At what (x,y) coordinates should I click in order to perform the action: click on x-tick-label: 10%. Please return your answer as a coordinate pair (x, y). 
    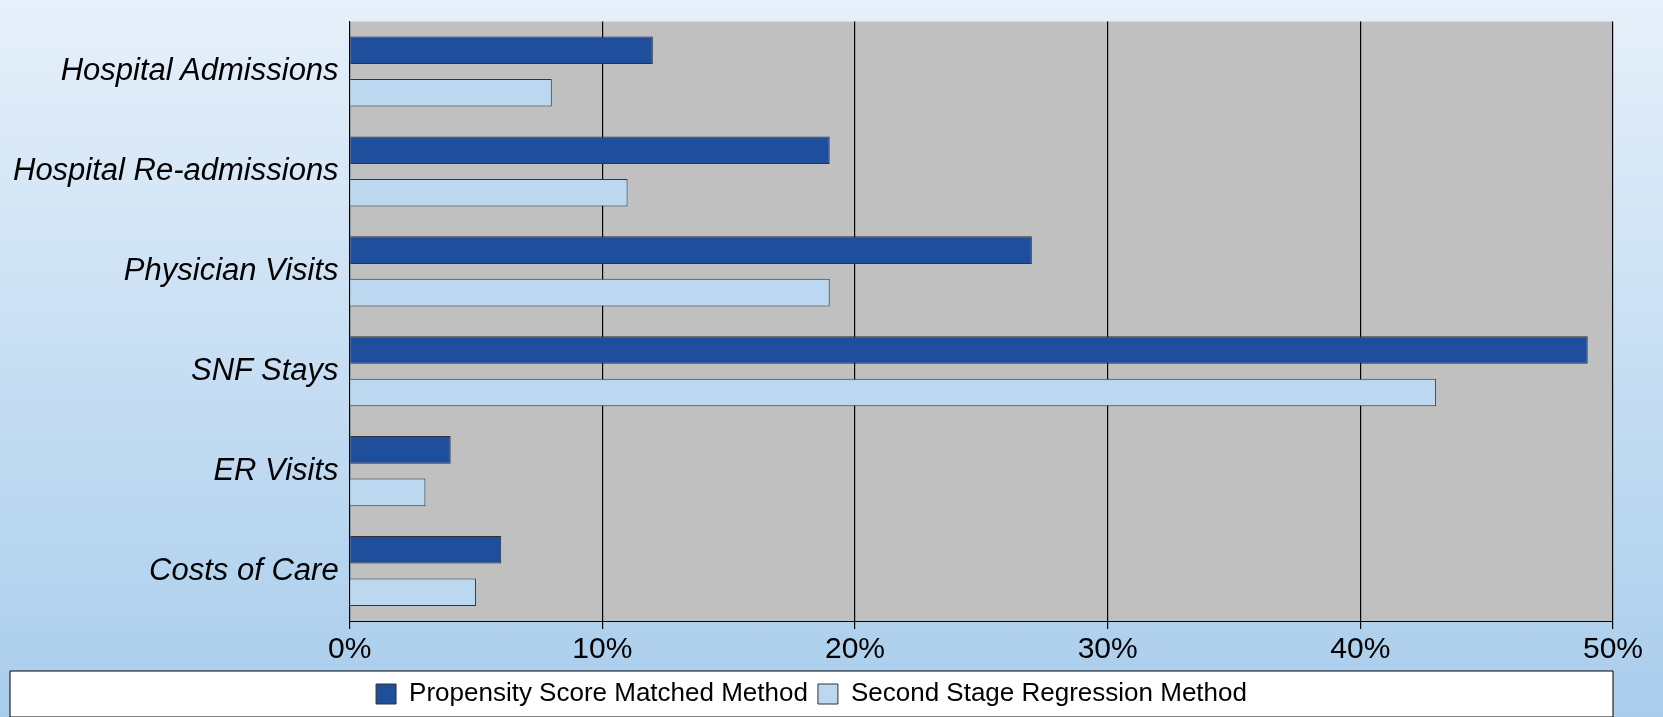
    Looking at the image, I should click on (602, 648).